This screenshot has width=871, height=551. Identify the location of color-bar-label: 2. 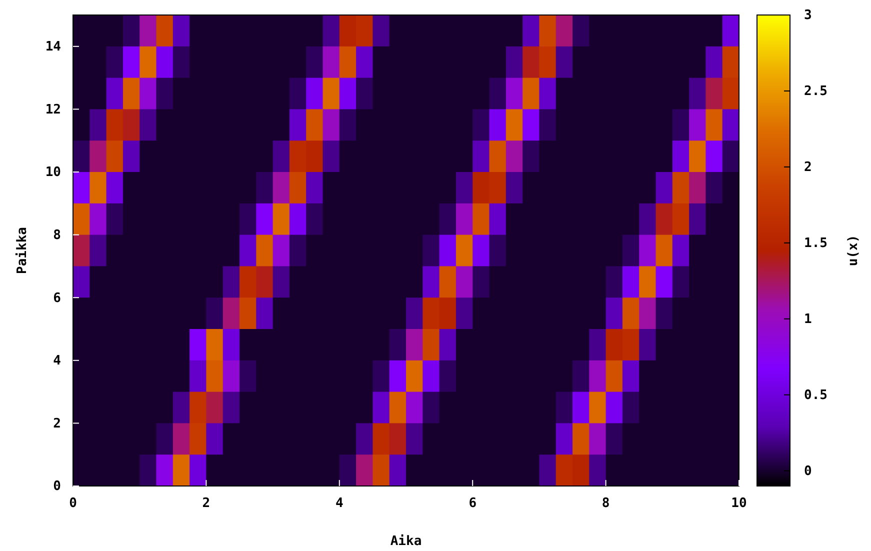
(808, 168).